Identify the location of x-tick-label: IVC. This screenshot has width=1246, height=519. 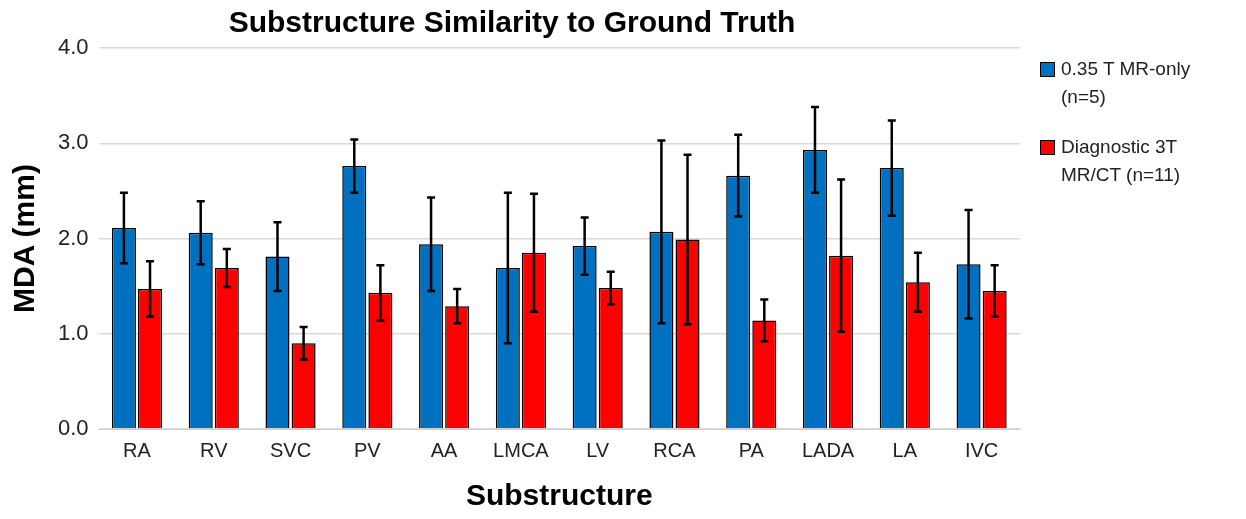
(981, 449).